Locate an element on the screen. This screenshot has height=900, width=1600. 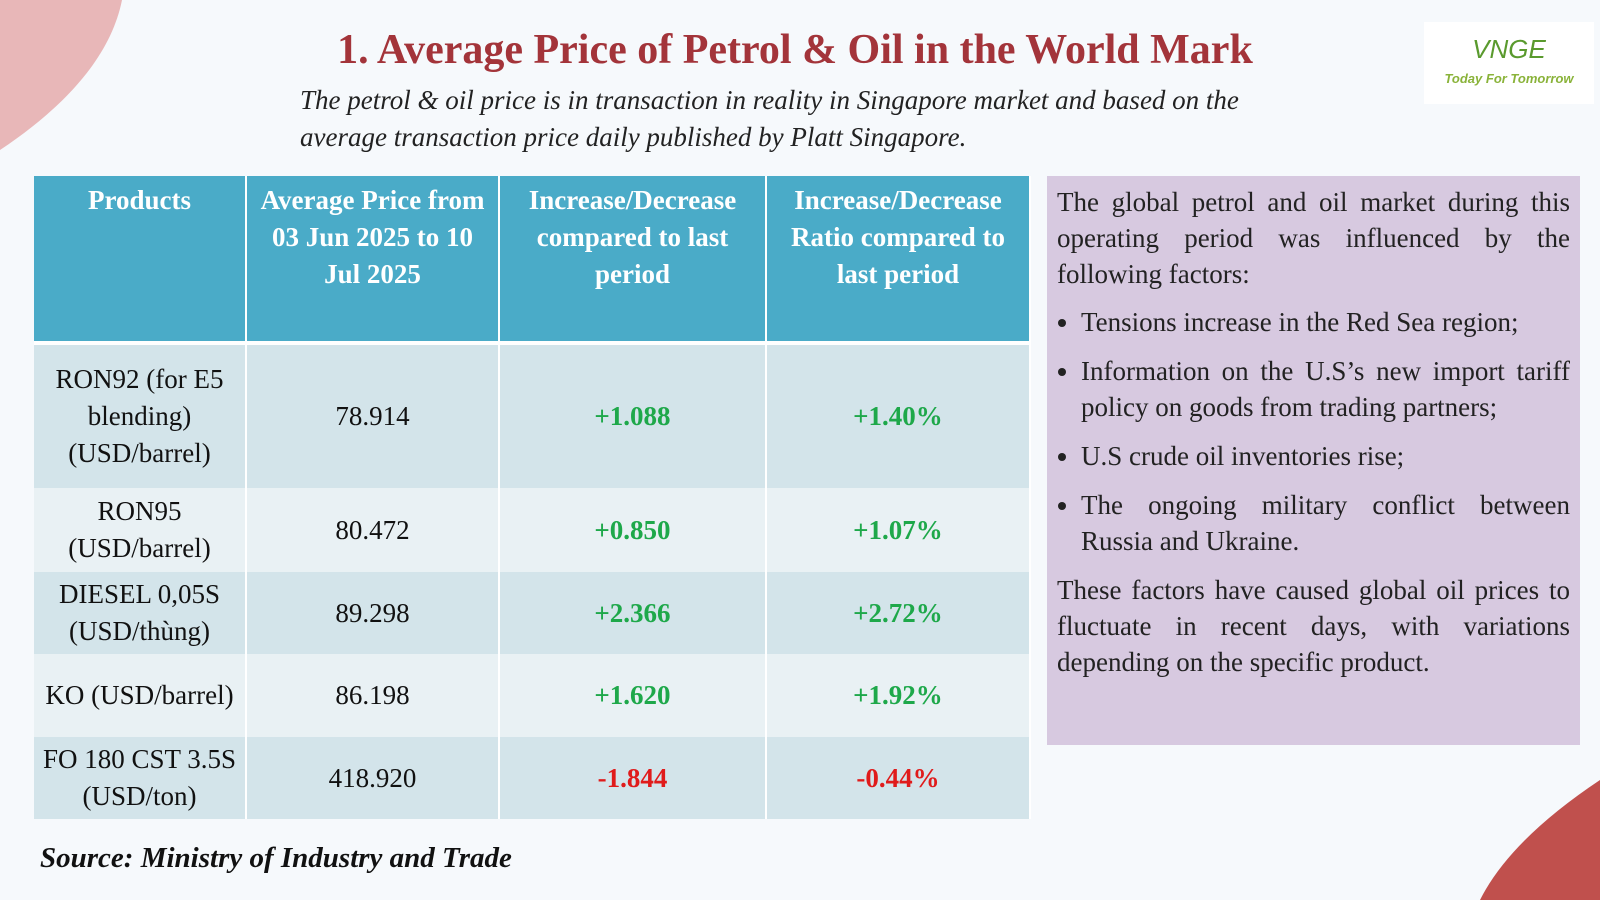
cell: +2.366 is located at coordinates (633, 613).